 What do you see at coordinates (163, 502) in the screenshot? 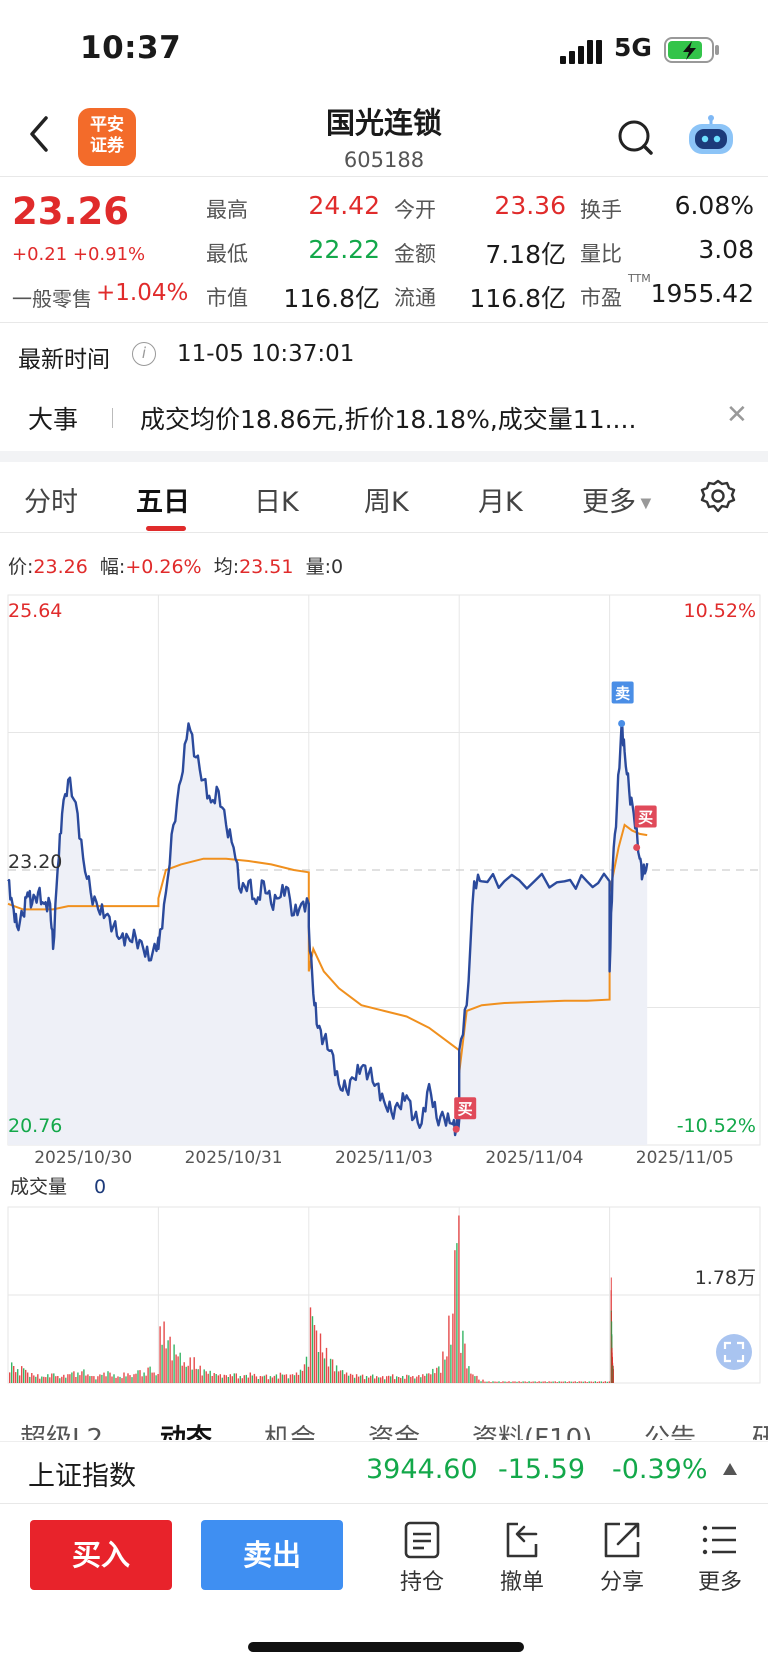
I see `tab-five-day: 五日` at bounding box center [163, 502].